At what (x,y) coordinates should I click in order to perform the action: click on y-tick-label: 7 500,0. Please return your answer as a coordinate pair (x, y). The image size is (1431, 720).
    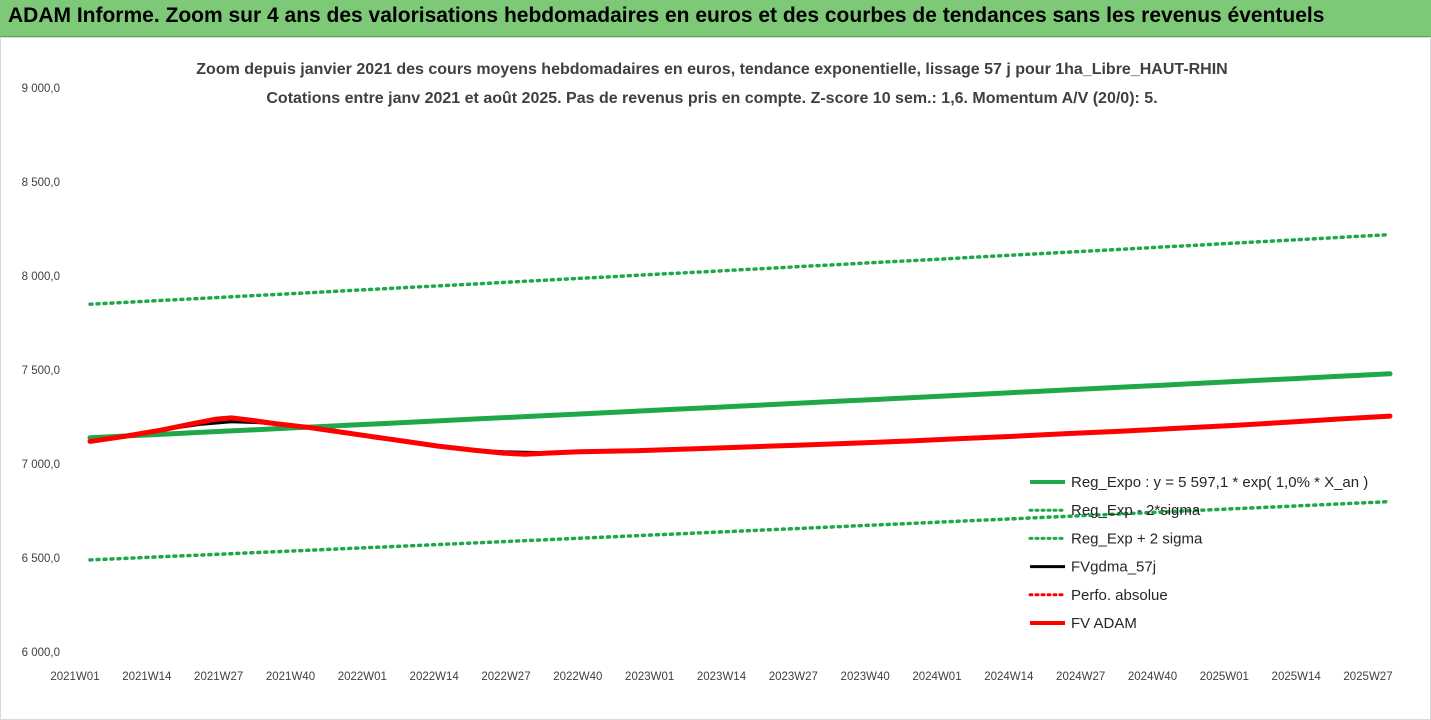
    Looking at the image, I should click on (41, 371).